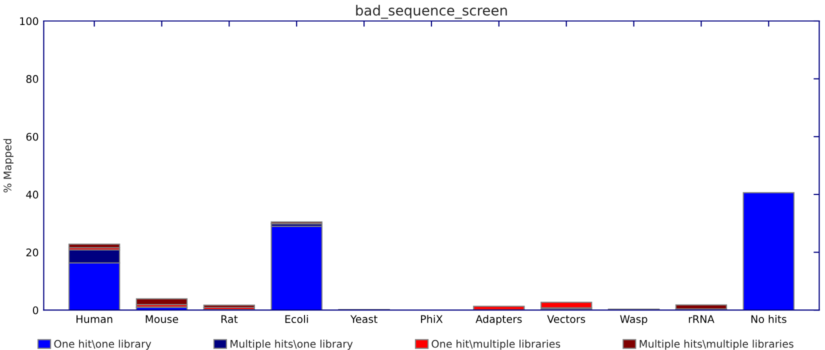 The height and width of the screenshot is (350, 825). Describe the element at coordinates (364, 319) in the screenshot. I see `x-tick-label: Yeast` at that location.